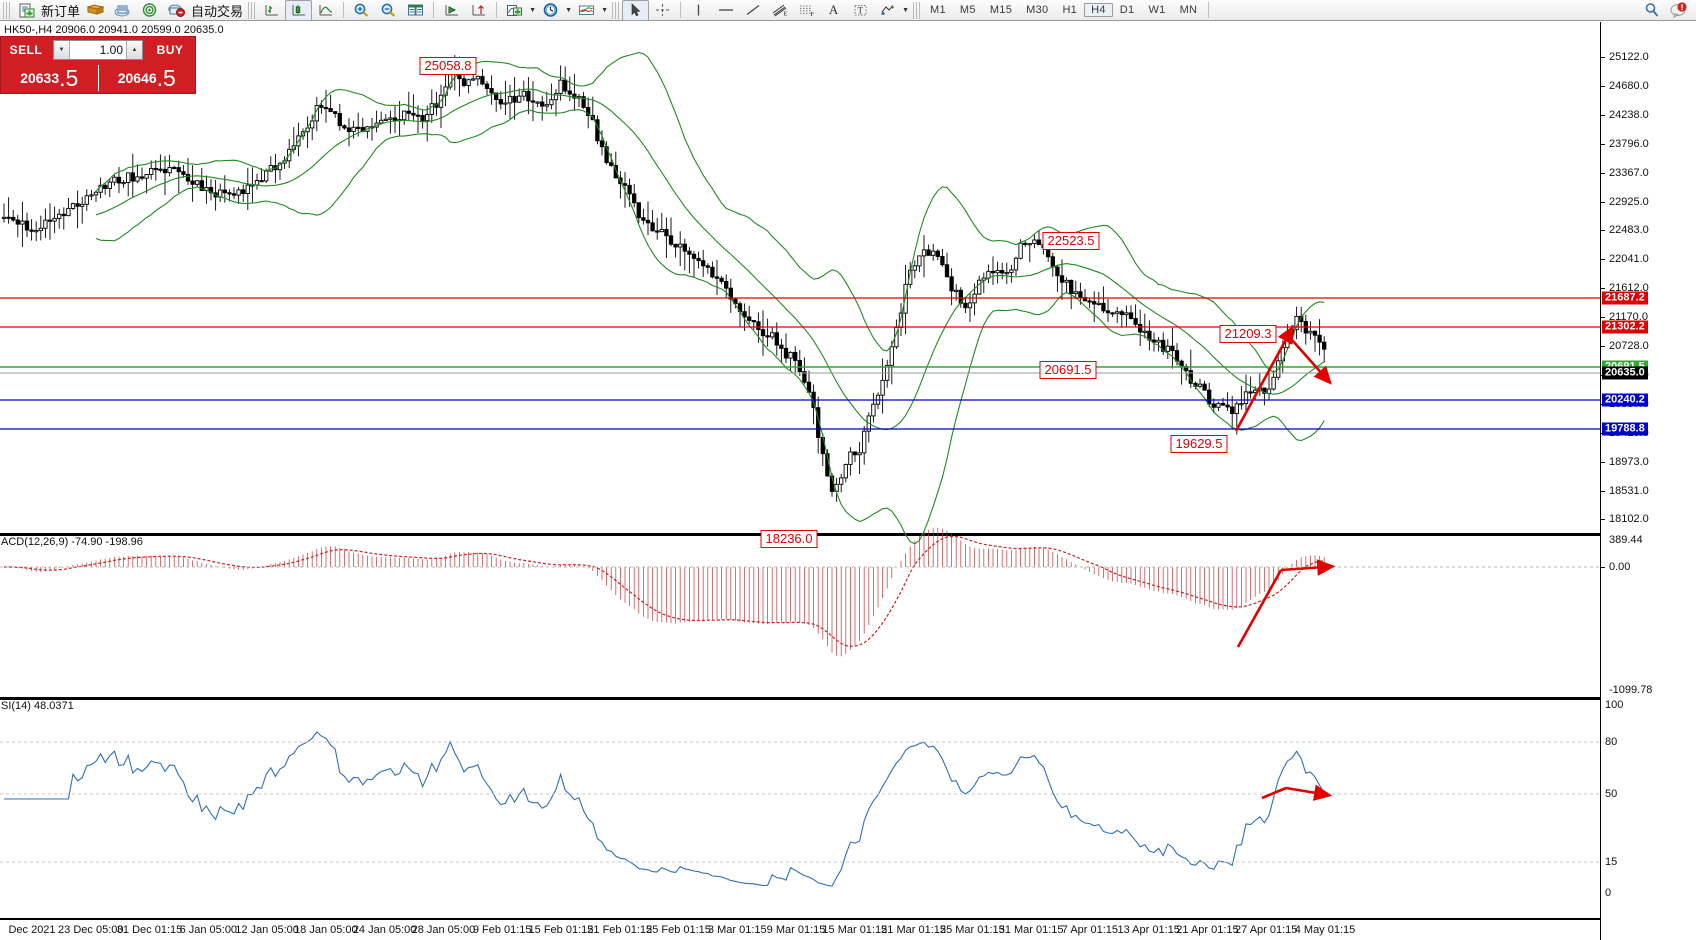  Describe the element at coordinates (415, 10) in the screenshot. I see `data-window-icon` at that location.